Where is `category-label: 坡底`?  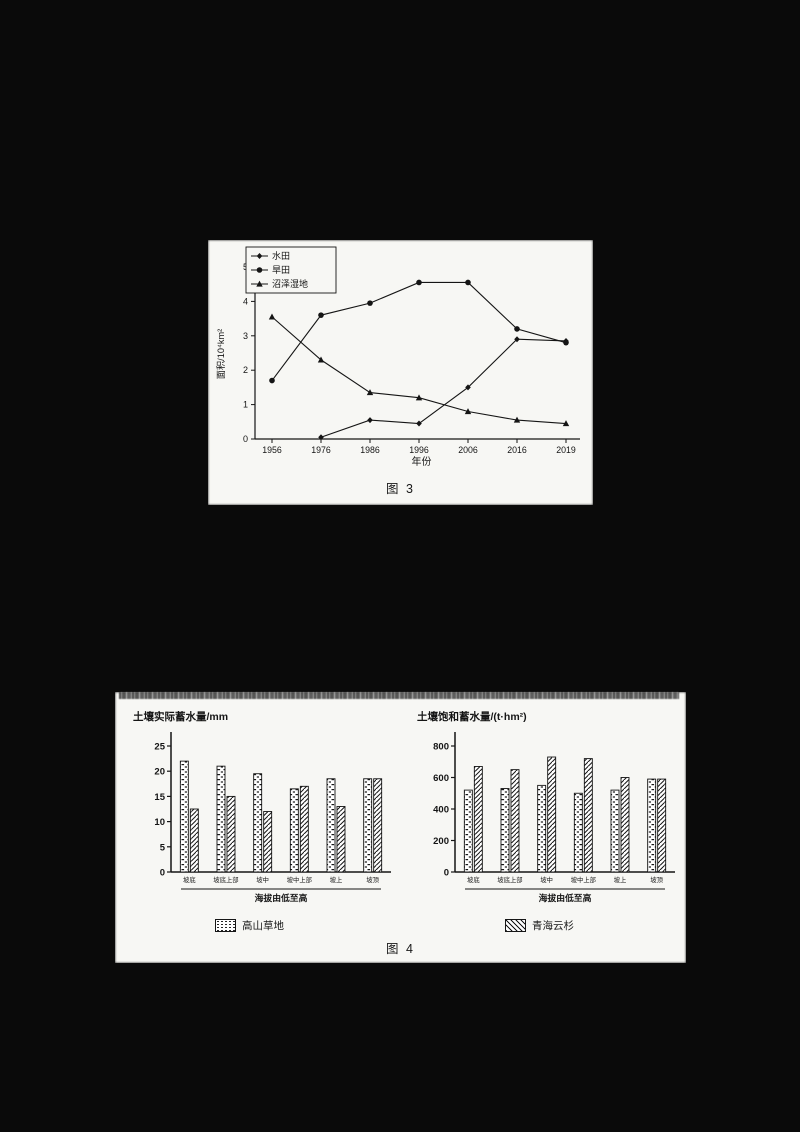 category-label: 坡底 is located at coordinates (189, 879).